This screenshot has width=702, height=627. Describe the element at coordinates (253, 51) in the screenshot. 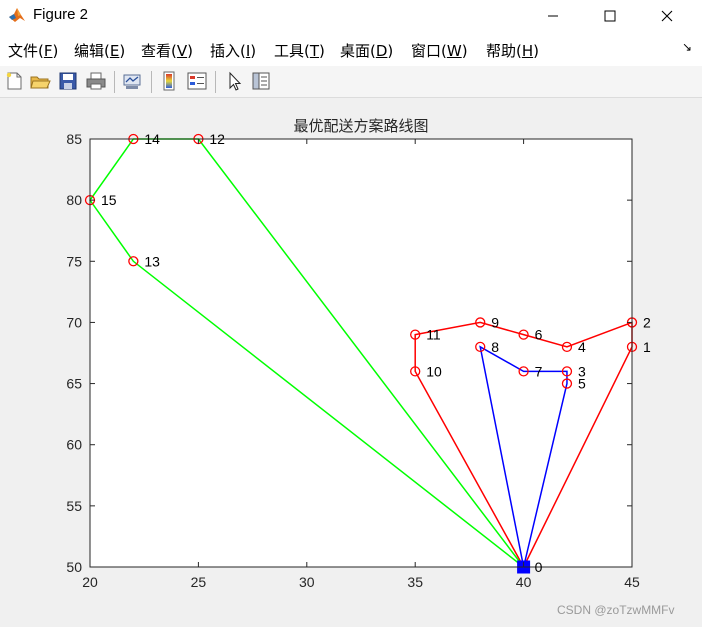

I see `menu-insert-tail: )` at that location.